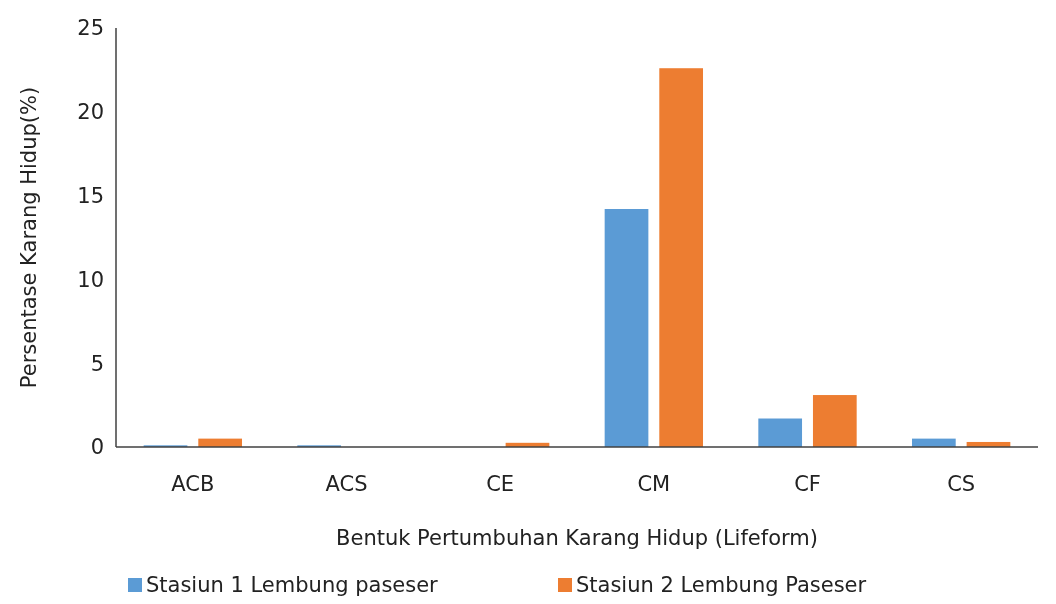 The height and width of the screenshot is (604, 1056). Describe the element at coordinates (721, 585) in the screenshot. I see `legend-label: Stasiun 2 Lembung Paseser` at that location.